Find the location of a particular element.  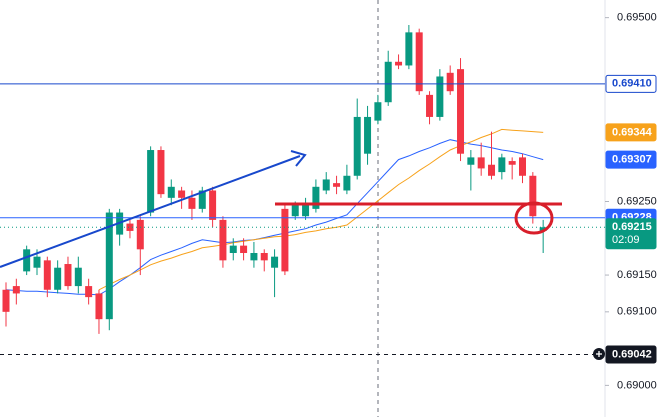

y-tick-label: 0.69100 is located at coordinates (637, 312).